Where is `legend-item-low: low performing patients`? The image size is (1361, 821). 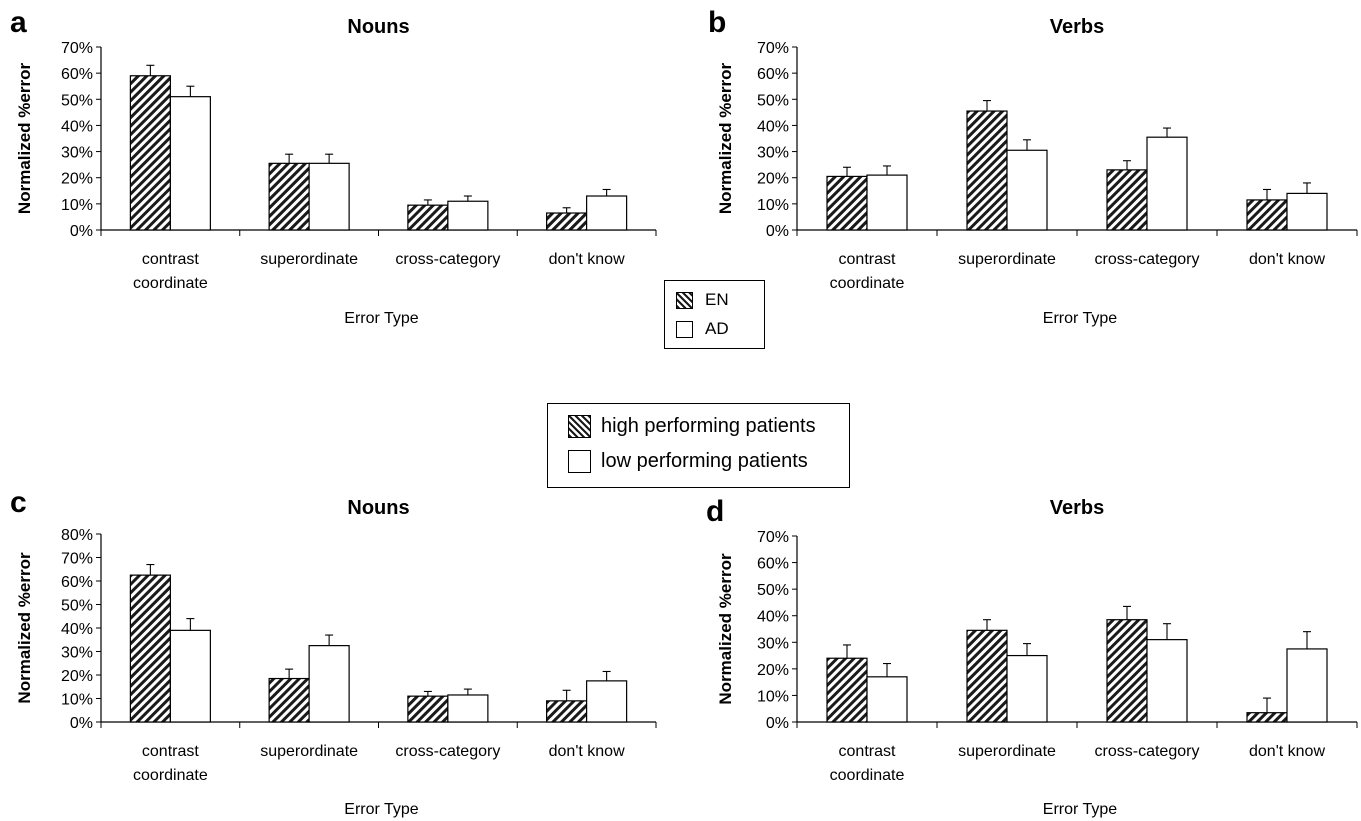
legend-item-low: low performing patients is located at coordinates (688, 461).